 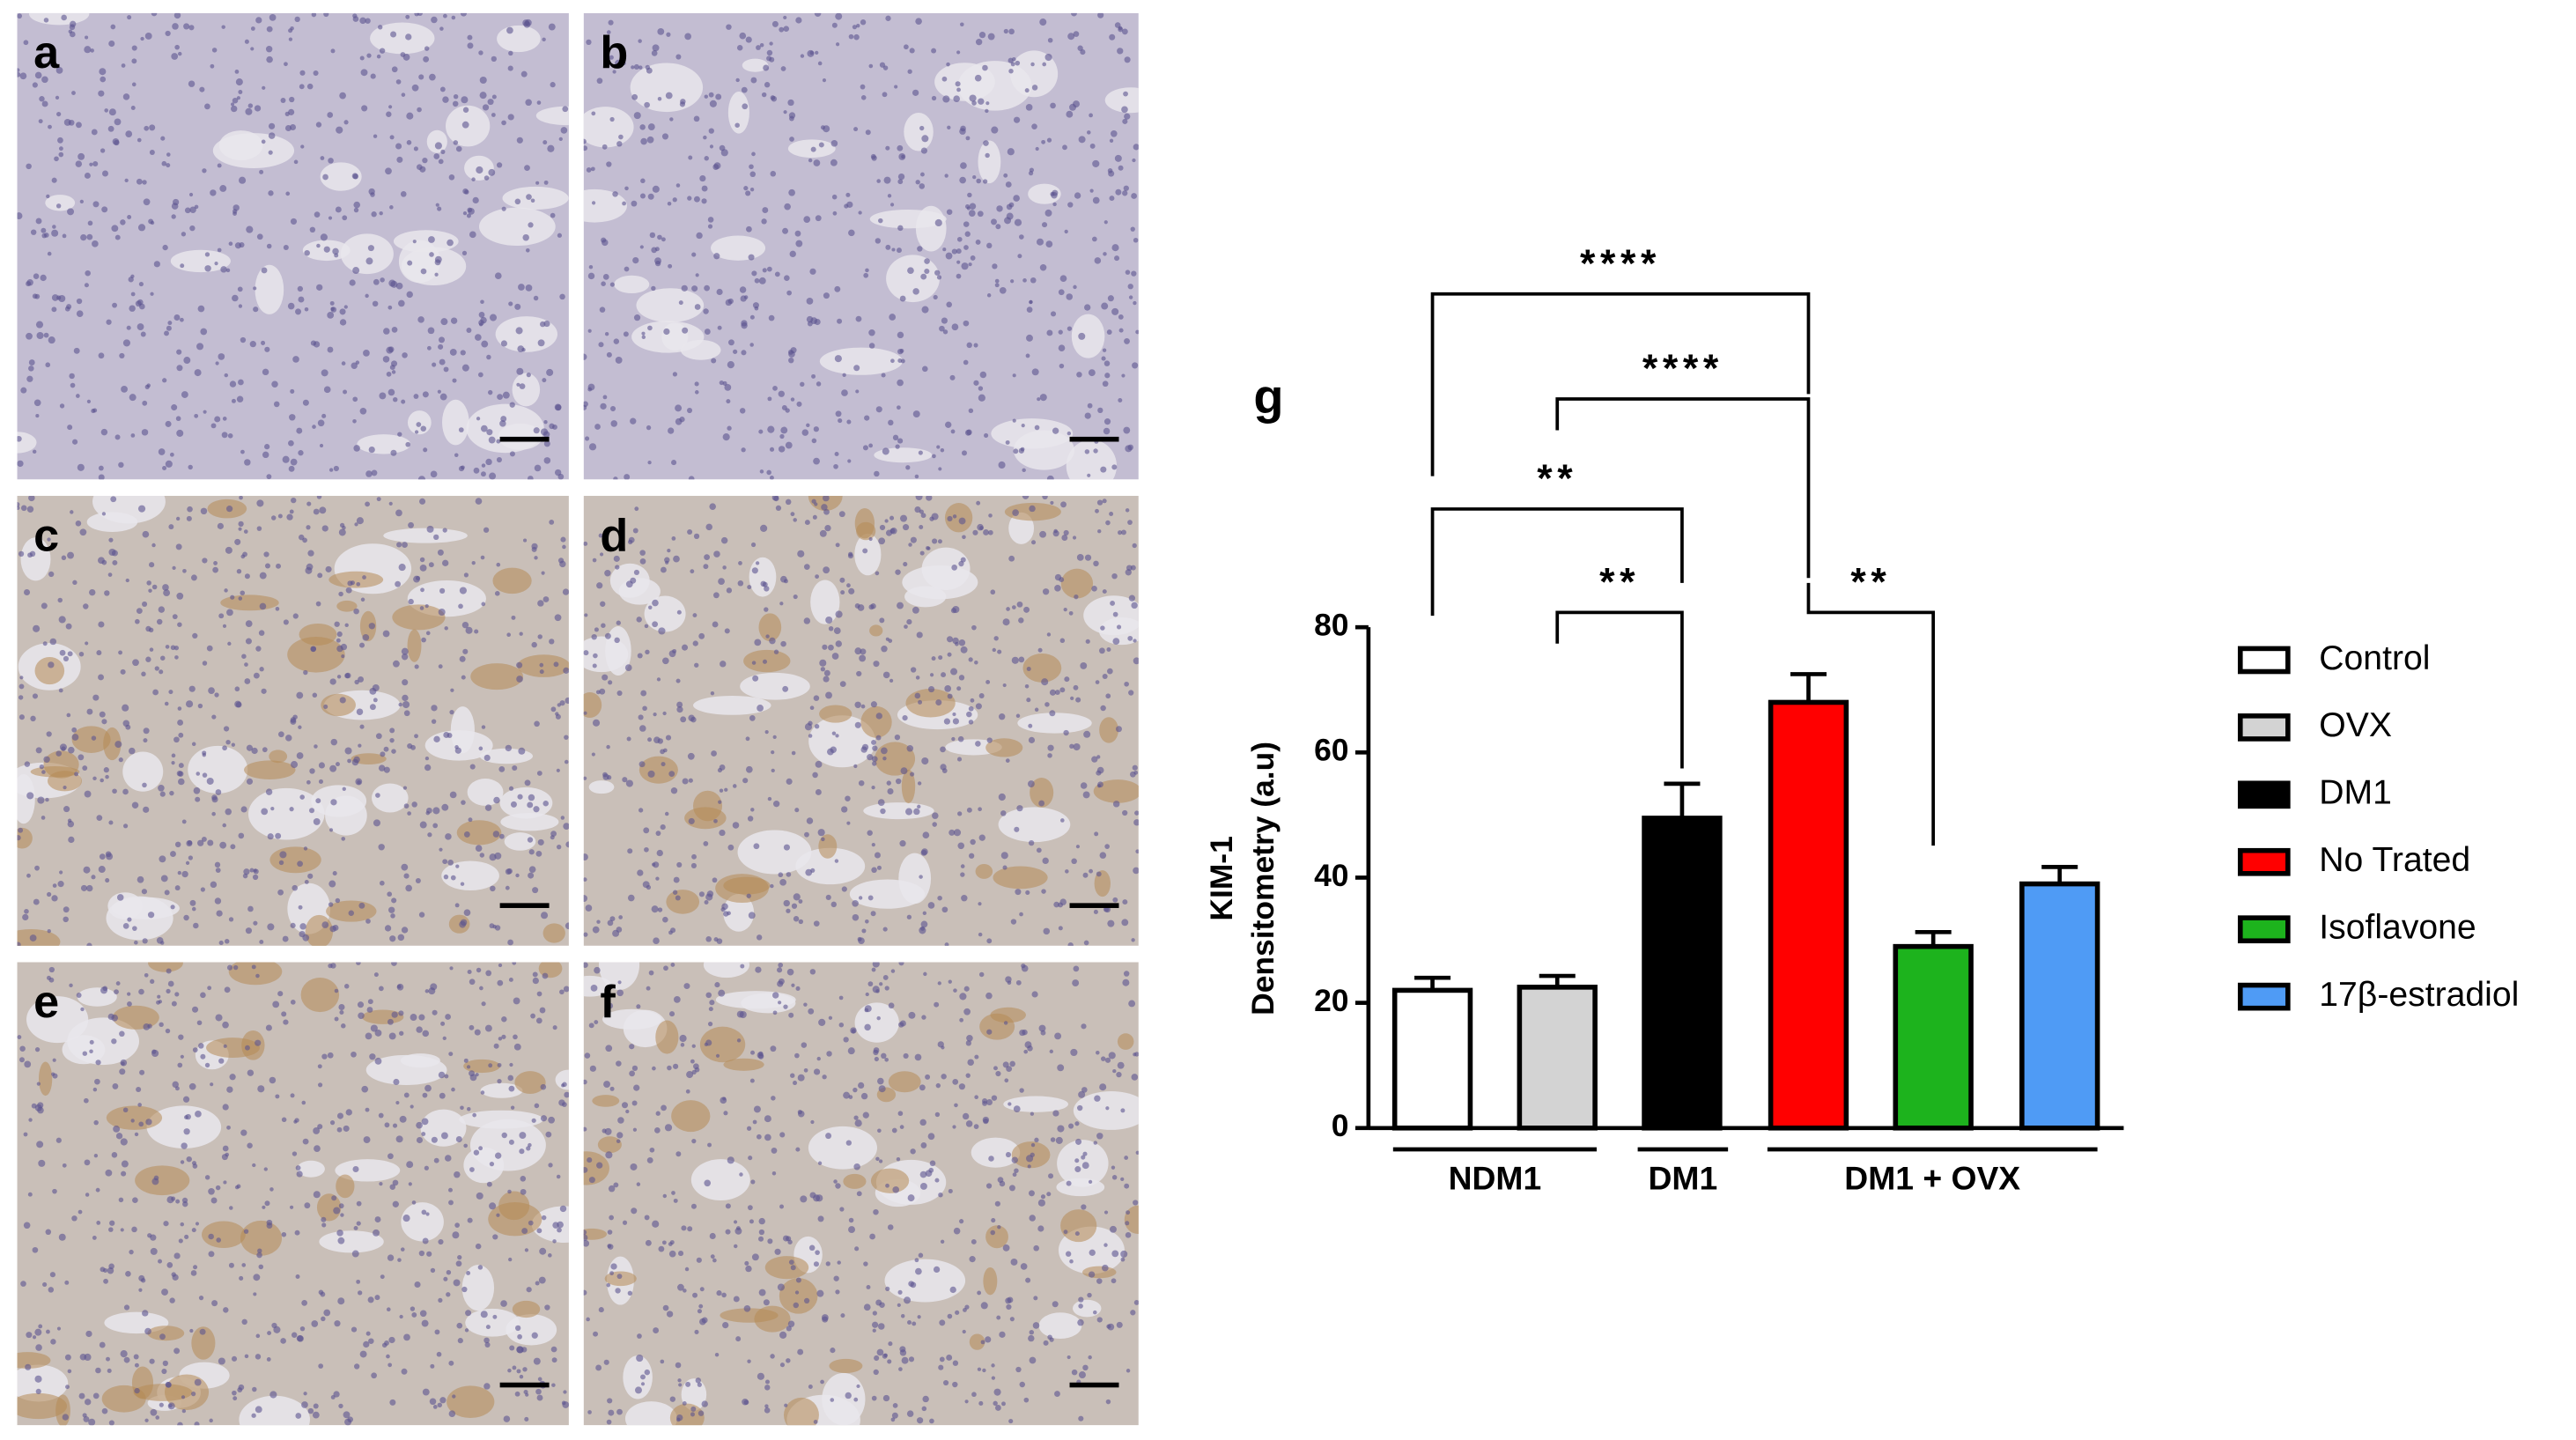 I want to click on bracket, so click(x=1619, y=690).